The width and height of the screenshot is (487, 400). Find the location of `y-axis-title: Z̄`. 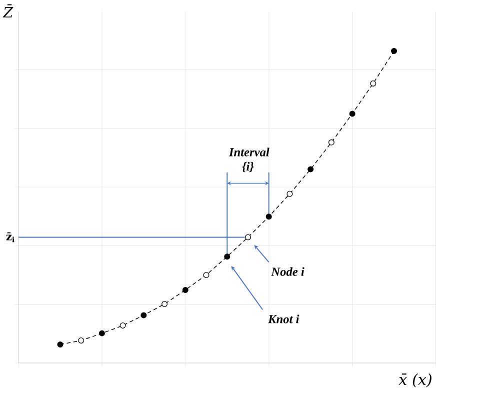

y-axis-title: Z̄ is located at coordinates (8, 11).